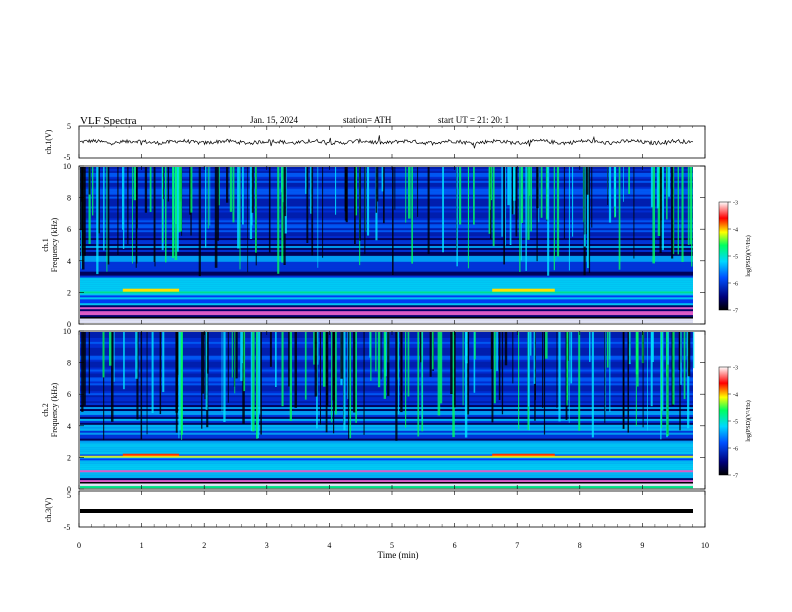 This screenshot has height=612, width=792. I want to click on figure-title: VLF Spectra, so click(108, 121).